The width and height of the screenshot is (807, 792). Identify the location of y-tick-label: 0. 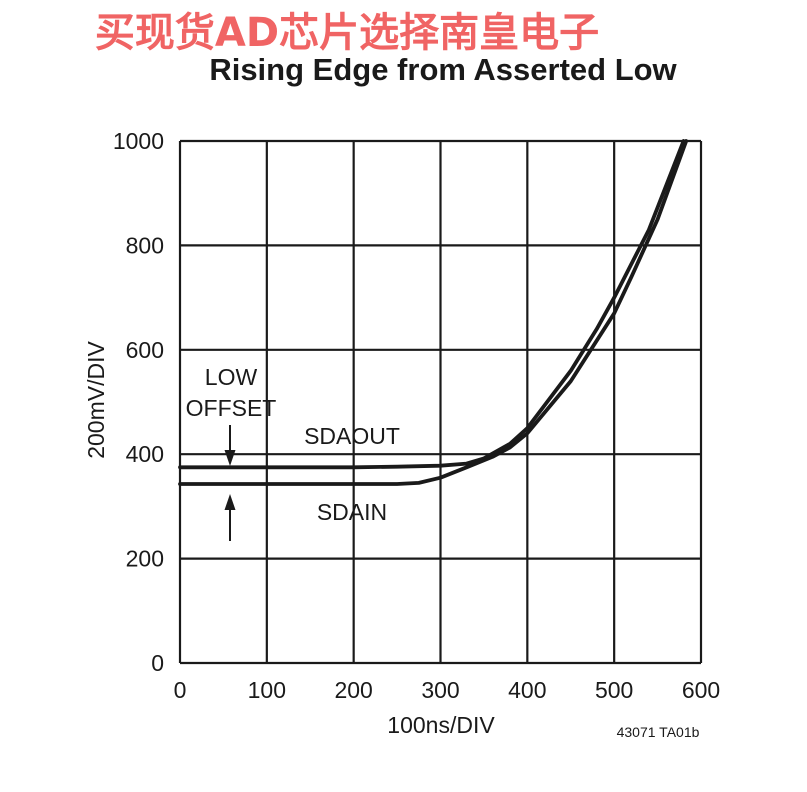
(157, 663).